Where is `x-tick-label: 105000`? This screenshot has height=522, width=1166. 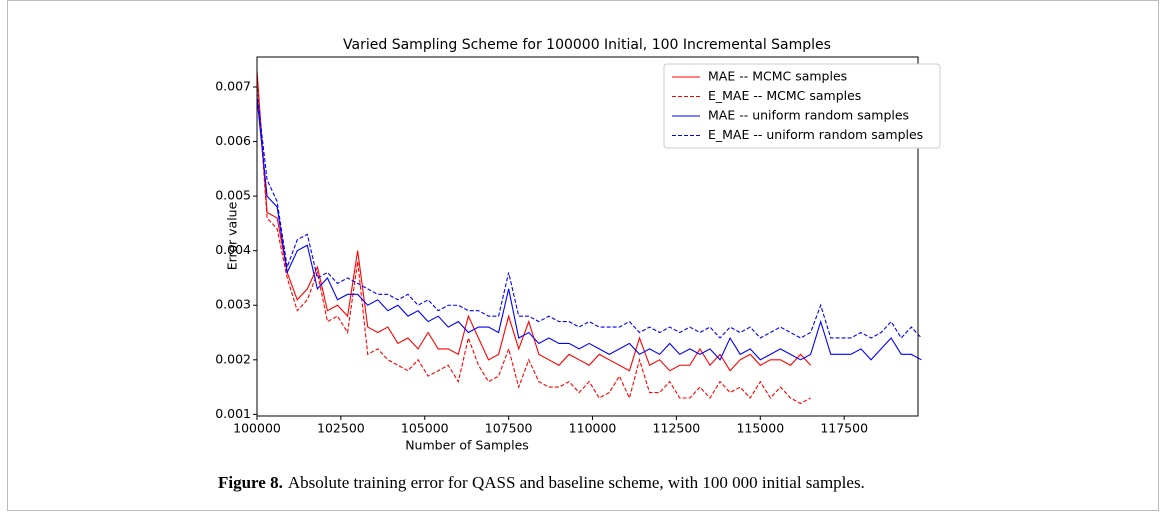
x-tick-label: 105000 is located at coordinates (425, 428).